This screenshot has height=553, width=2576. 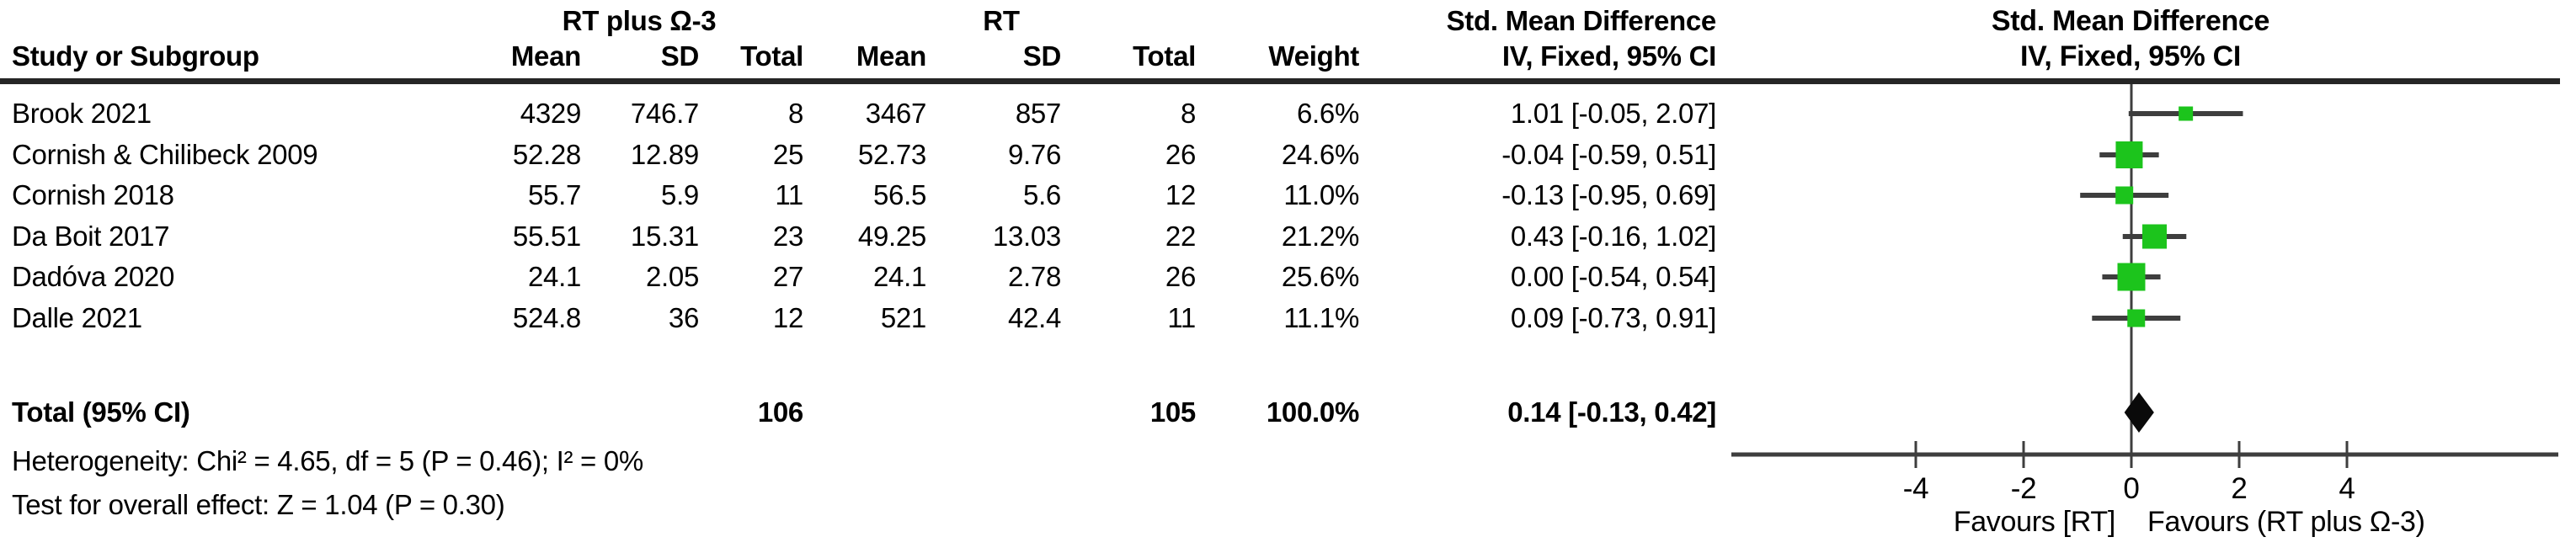 I want to click on total1-sum: 106, so click(x=780, y=412).